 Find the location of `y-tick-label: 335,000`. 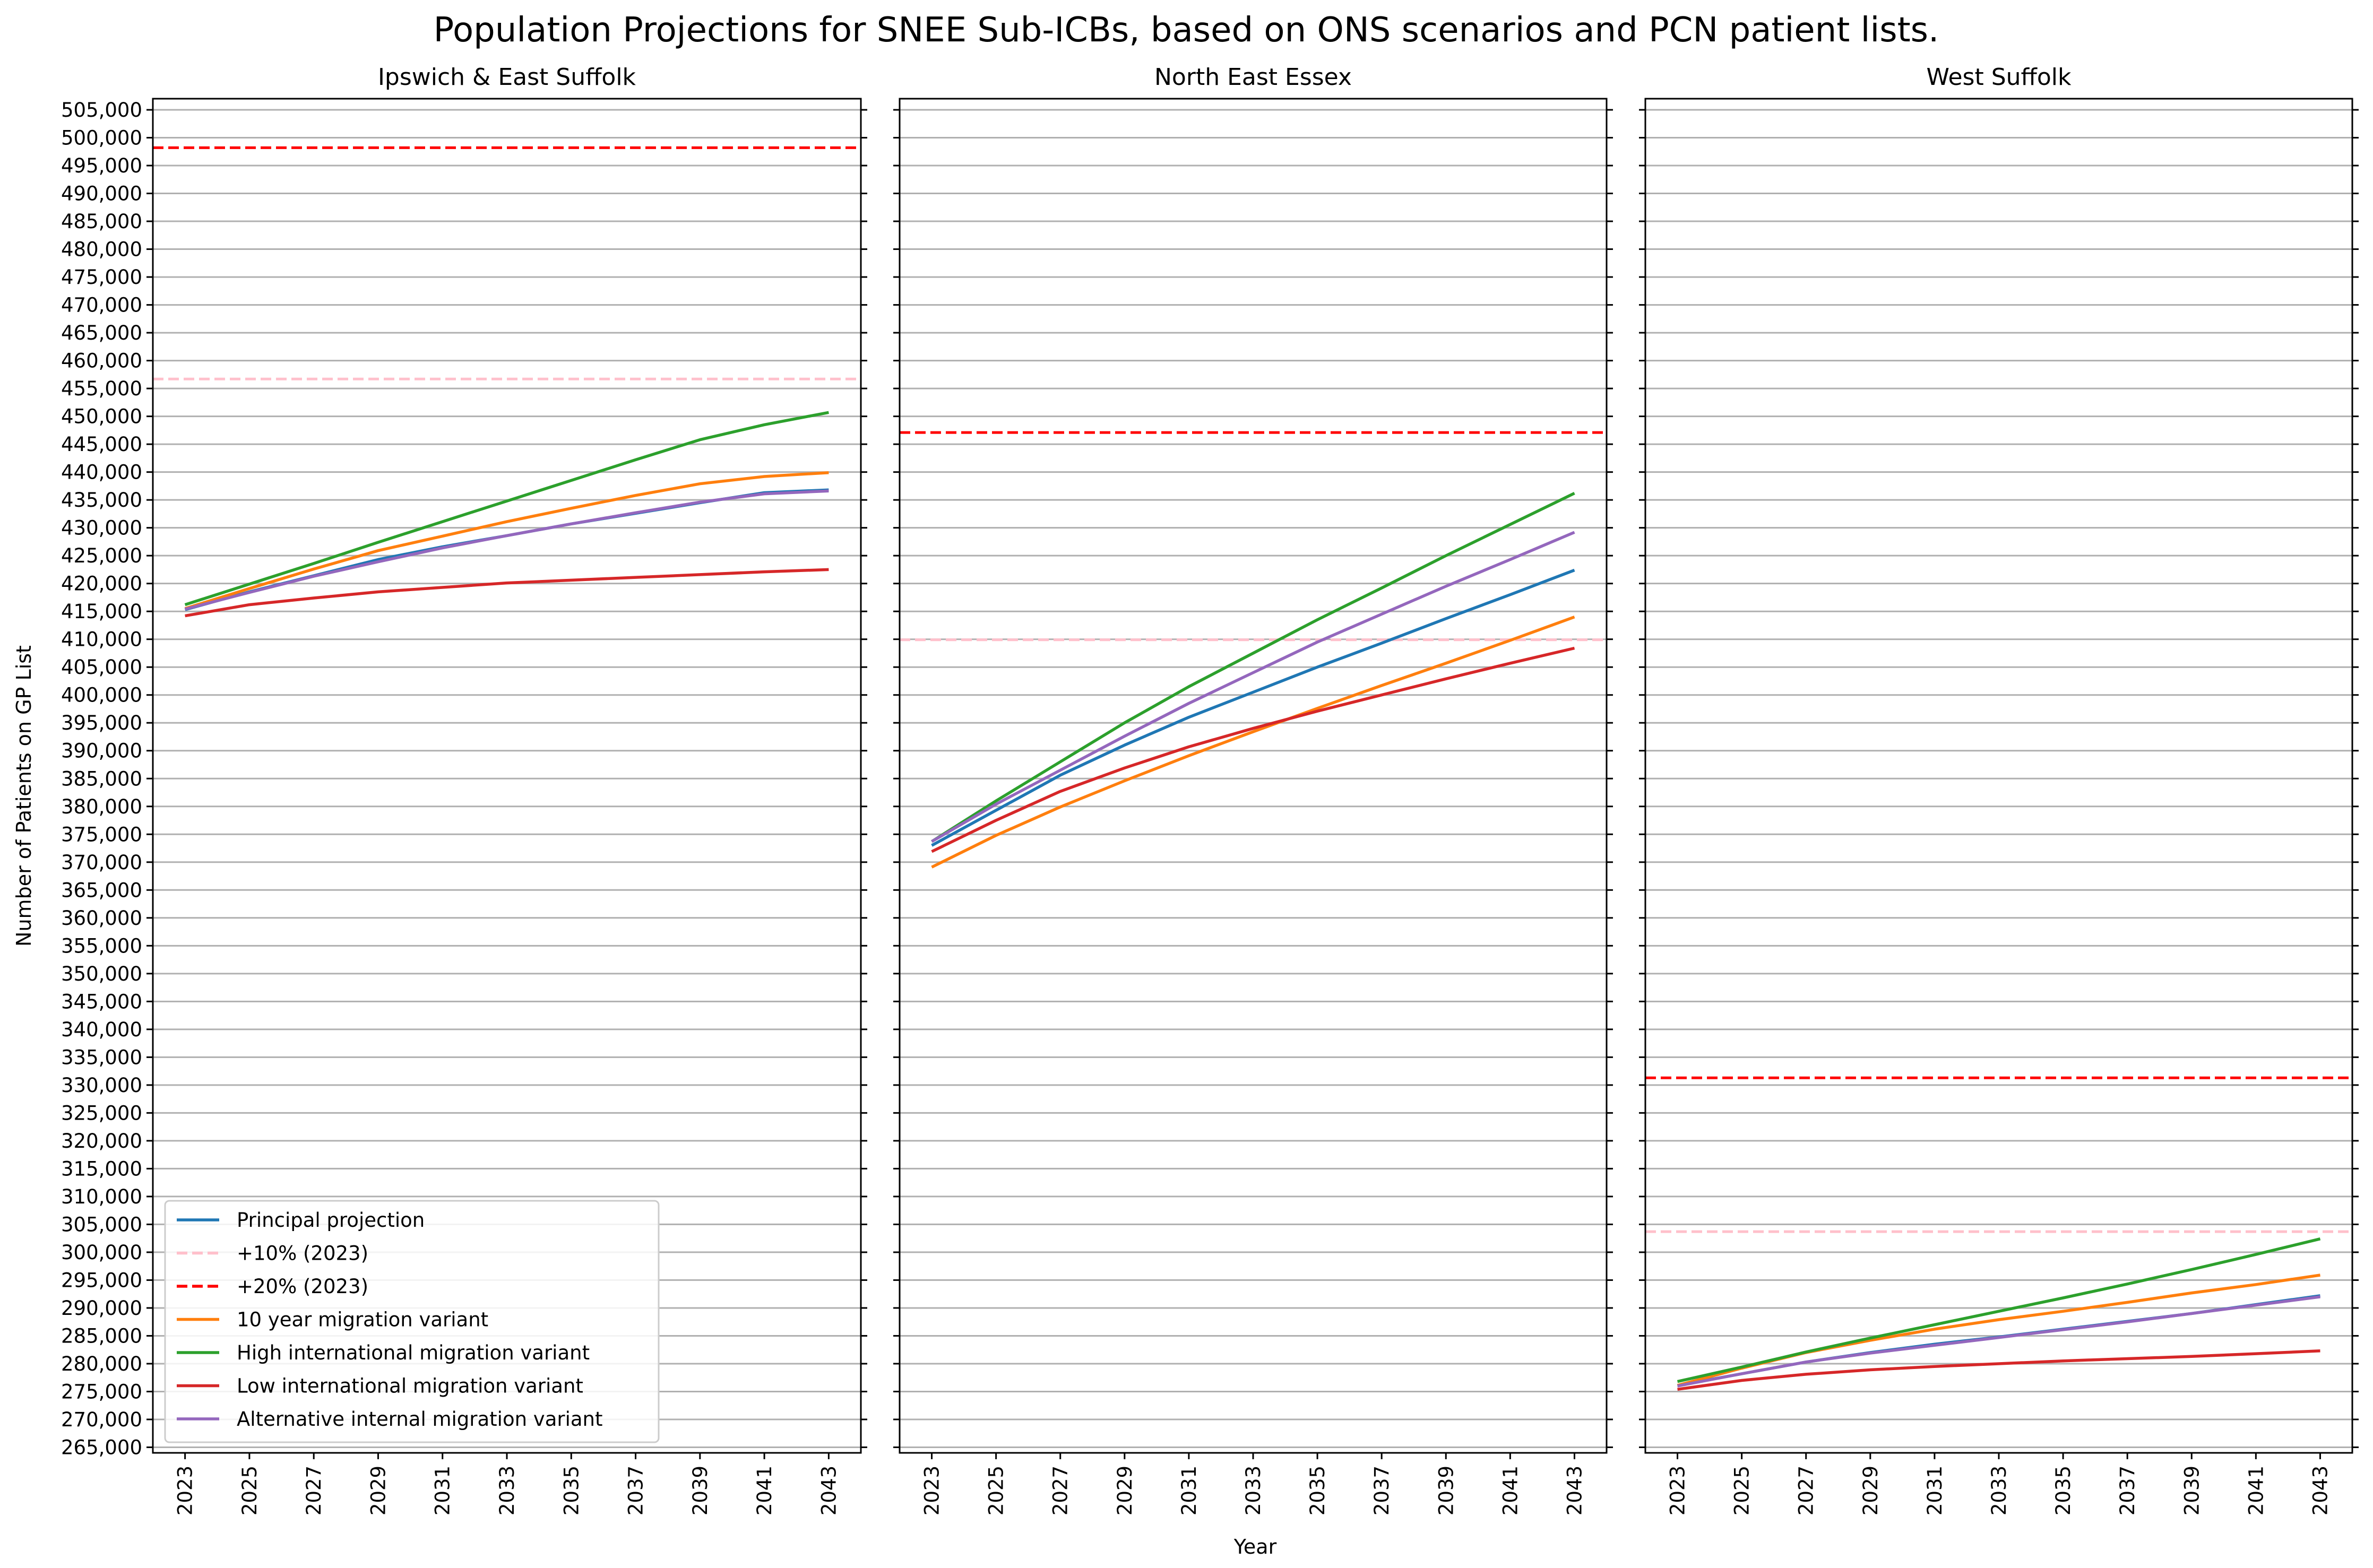

y-tick-label: 335,000 is located at coordinates (101, 1057).